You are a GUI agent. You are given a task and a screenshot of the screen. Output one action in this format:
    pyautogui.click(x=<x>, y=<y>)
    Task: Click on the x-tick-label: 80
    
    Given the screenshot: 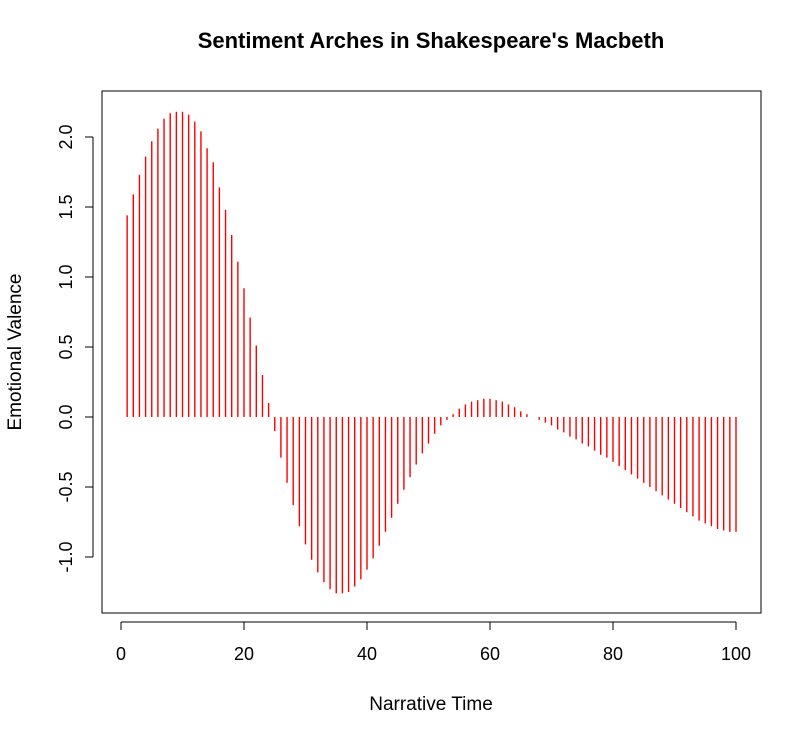 What is the action you would take?
    pyautogui.click(x=613, y=654)
    